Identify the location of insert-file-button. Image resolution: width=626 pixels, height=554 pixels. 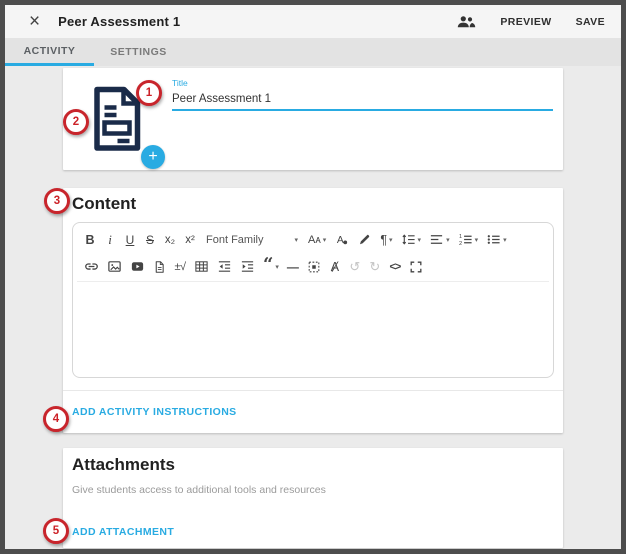
(159, 267).